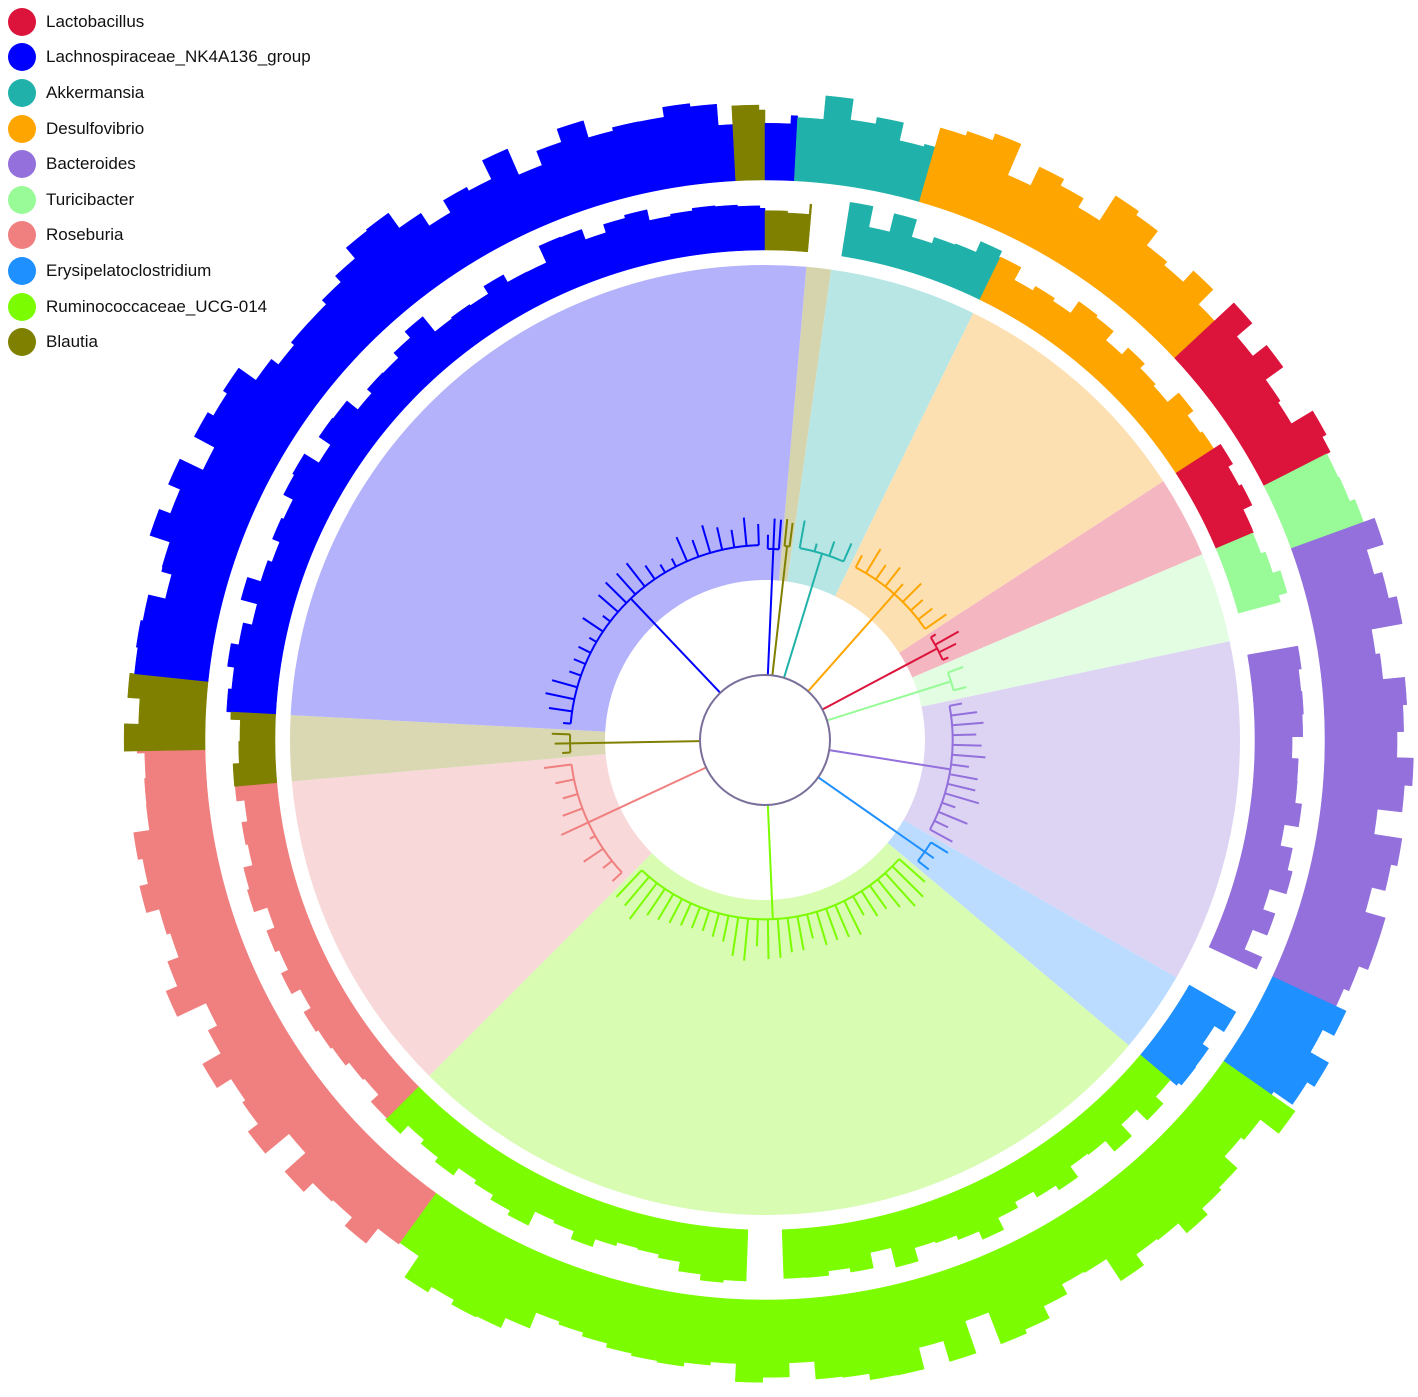  I want to click on legend-item-bacteroides: Bacteroides, so click(159, 164).